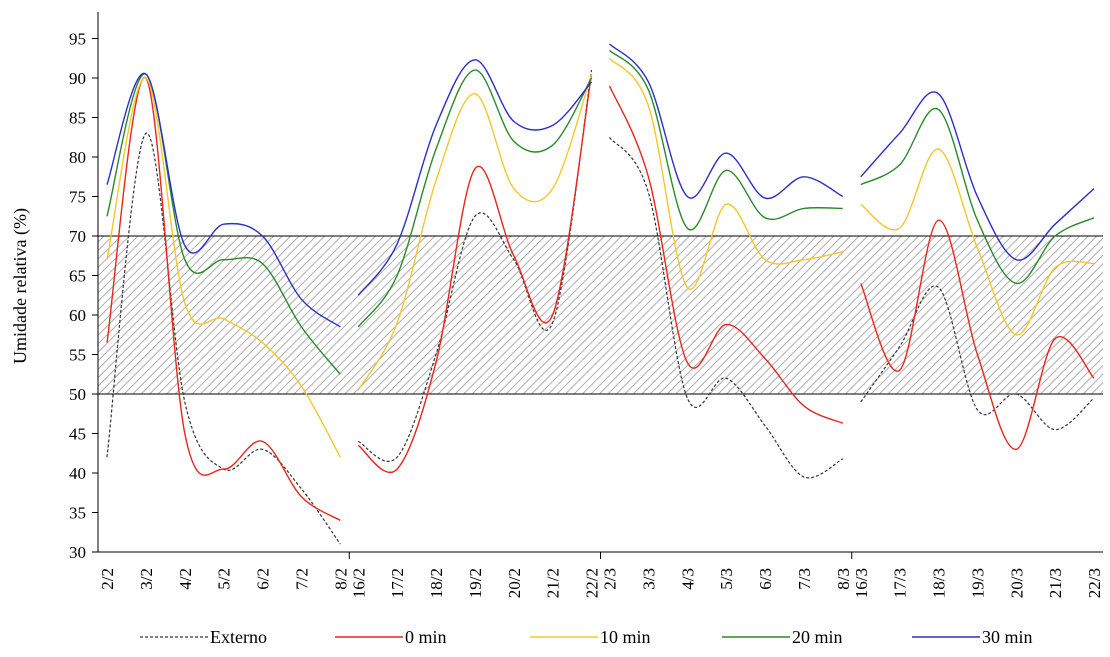 The height and width of the screenshot is (657, 1110). What do you see at coordinates (146, 579) in the screenshot?
I see `x-tick-label: 3/2` at bounding box center [146, 579].